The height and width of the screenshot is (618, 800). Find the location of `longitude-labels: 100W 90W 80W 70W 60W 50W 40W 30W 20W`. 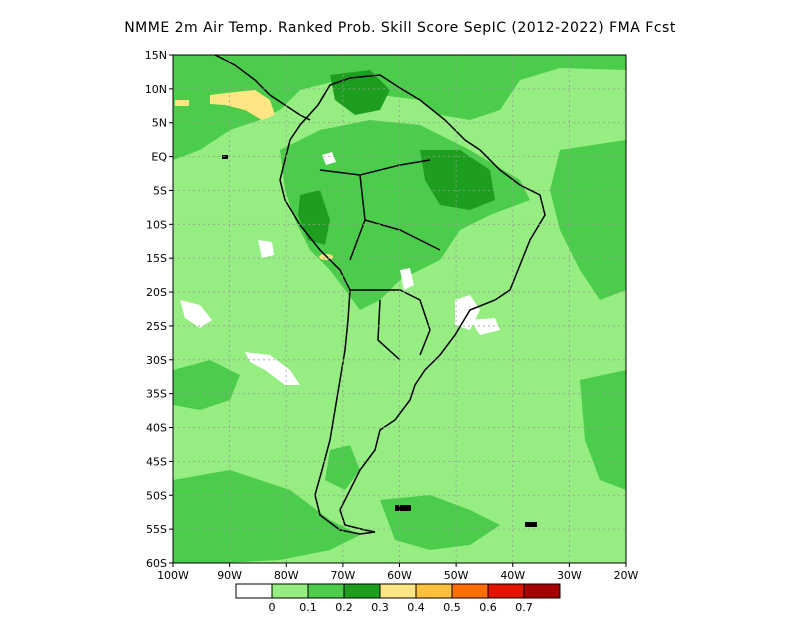

longitude-labels: 100W 90W 80W 70W 60W 50W 40W 30W 20W is located at coordinates (398, 572).